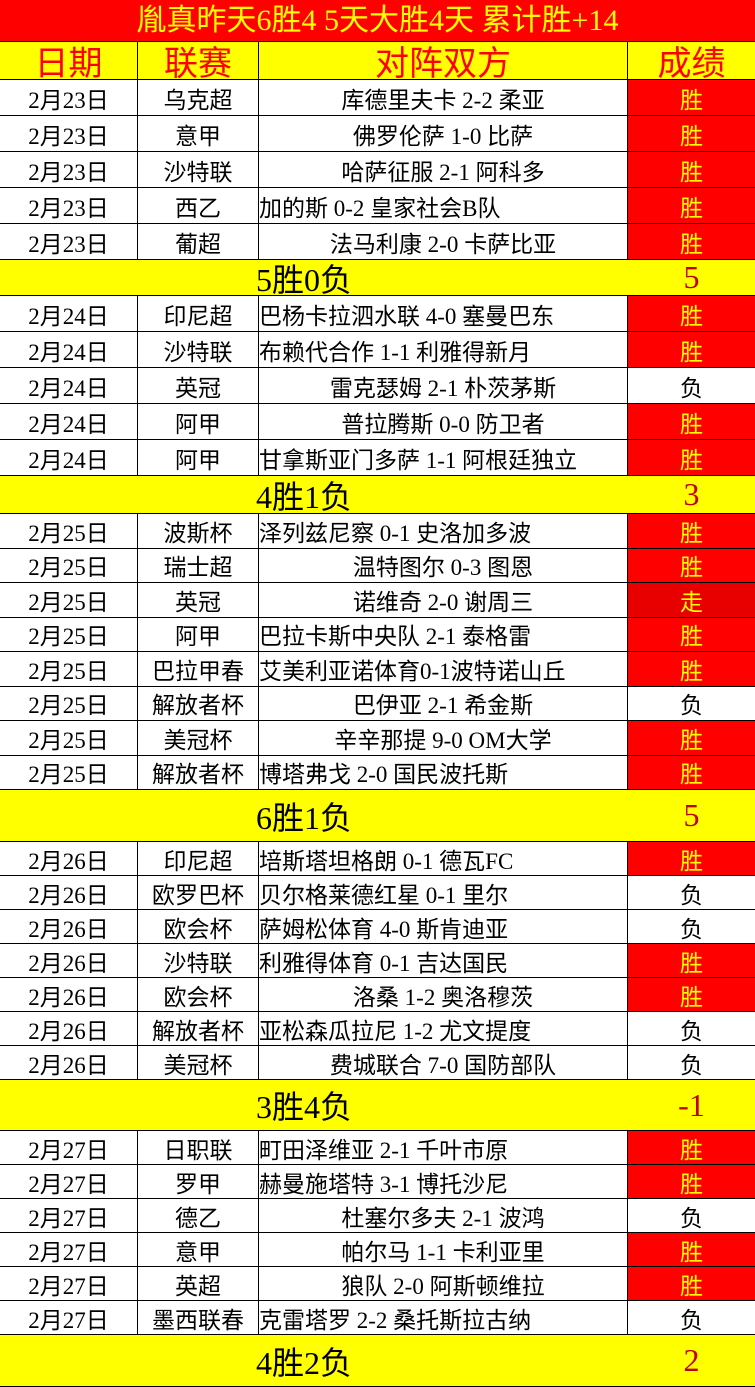  I want to click on summary-record-cell: 3胜4负, so click(314, 1105).